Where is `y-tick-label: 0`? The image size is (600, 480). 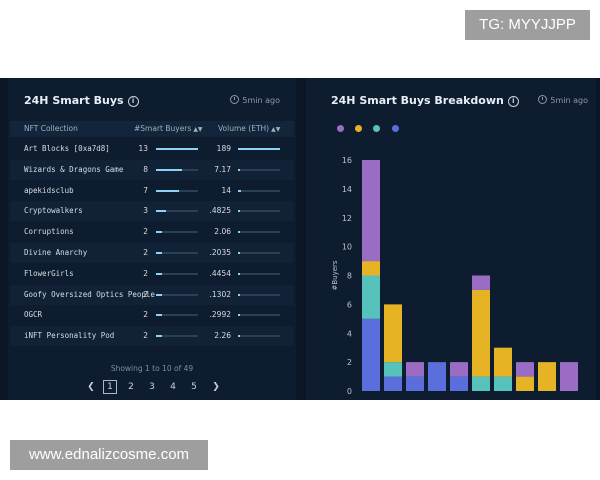 y-tick-label: 0 is located at coordinates (349, 391).